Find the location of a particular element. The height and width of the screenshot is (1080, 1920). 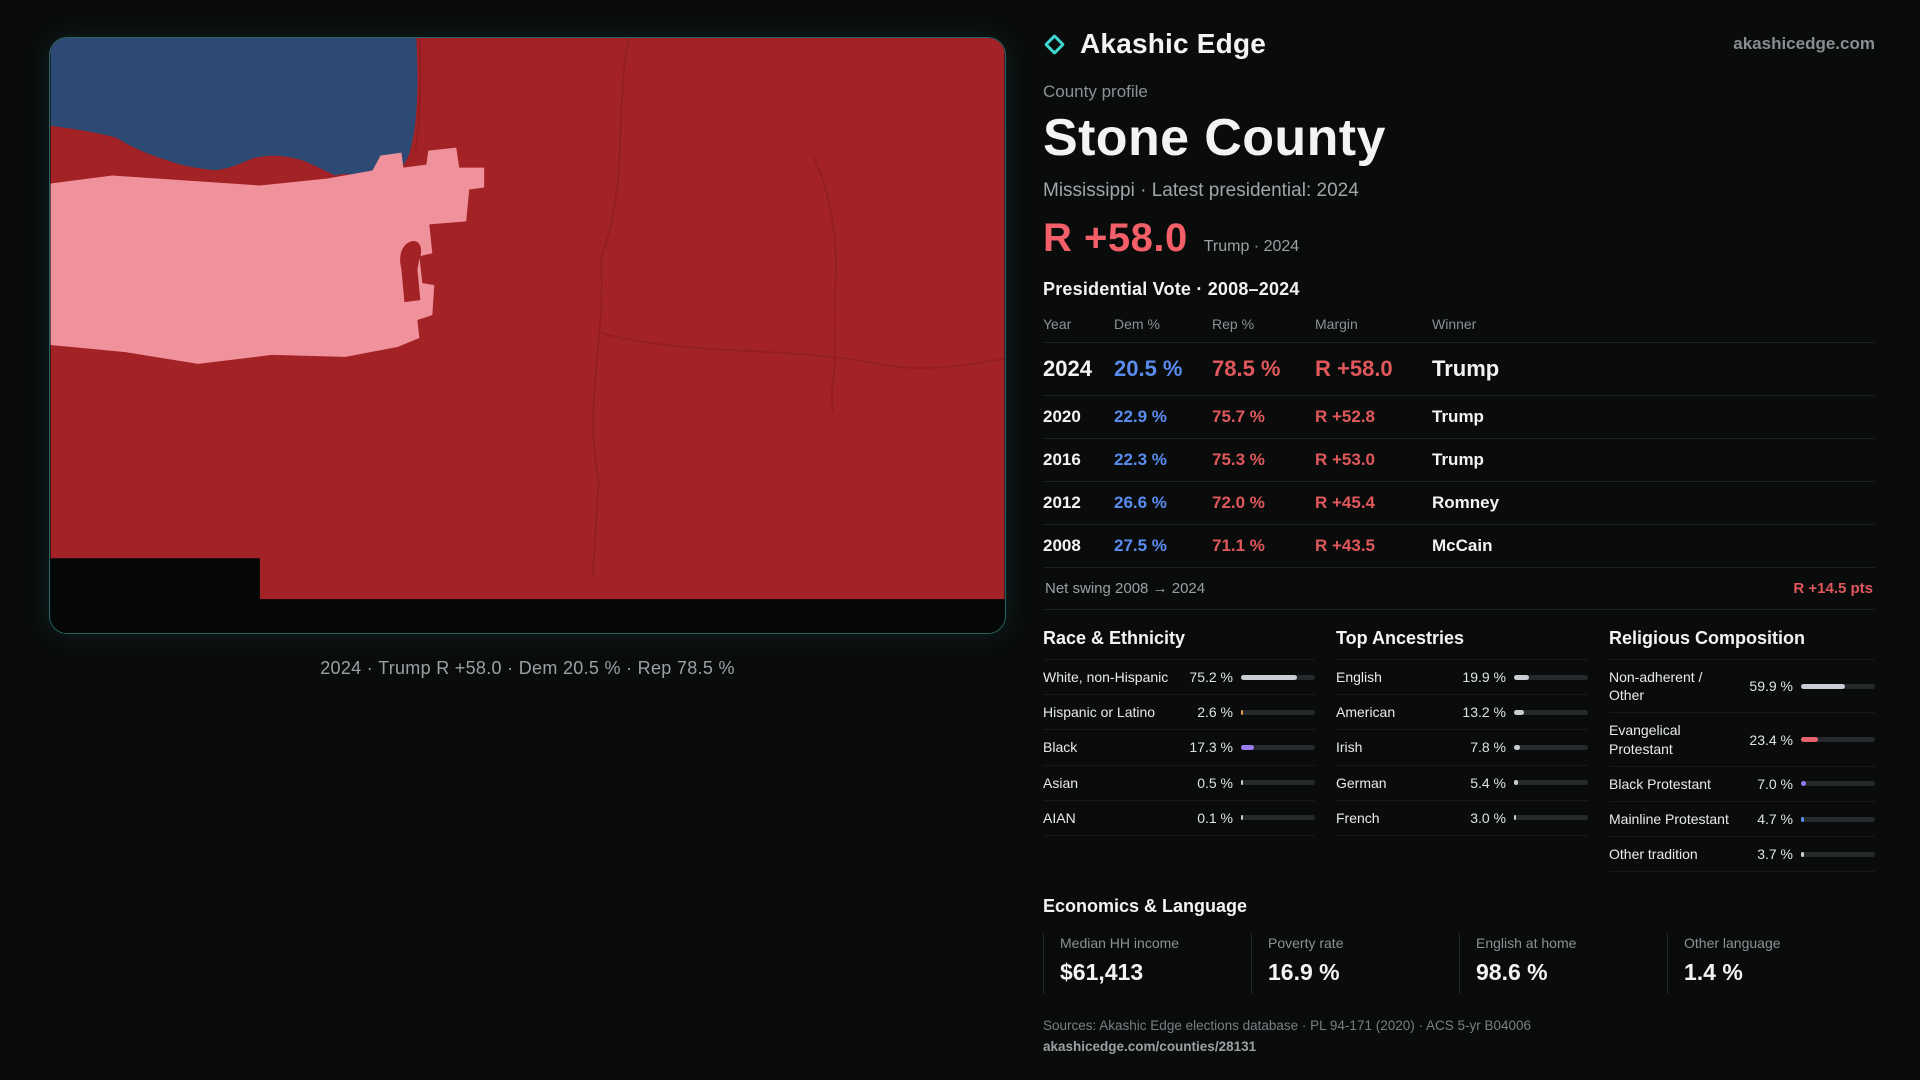

demo-label: English is located at coordinates (1359, 677).